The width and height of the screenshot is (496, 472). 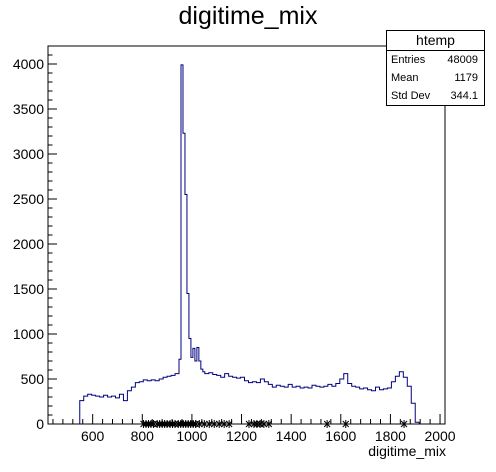 What do you see at coordinates (28, 244) in the screenshot?
I see `y-tick-label: 2000` at bounding box center [28, 244].